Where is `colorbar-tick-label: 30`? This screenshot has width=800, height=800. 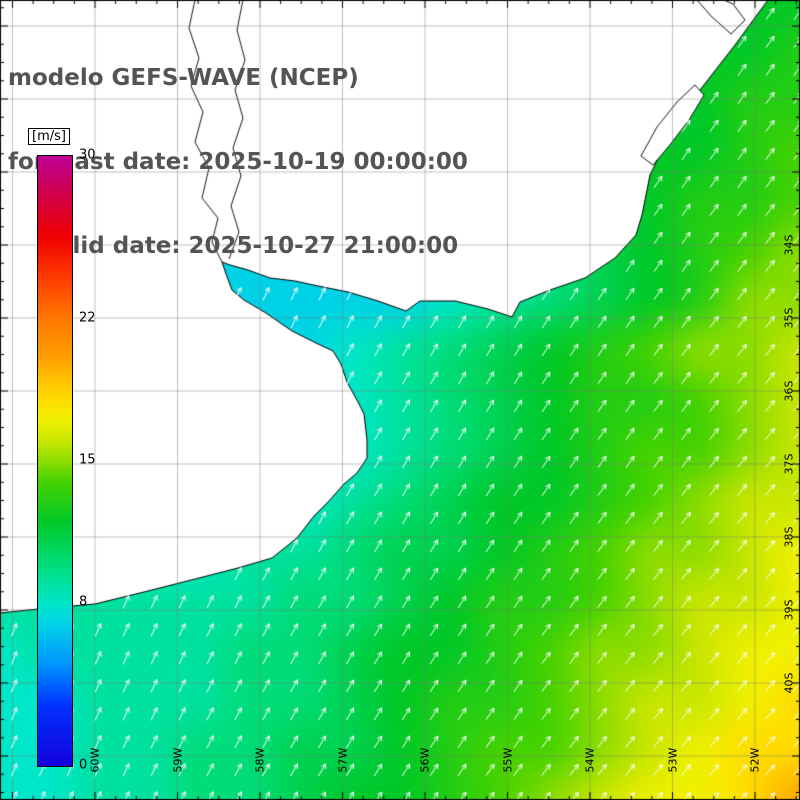
colorbar-tick-label: 30 is located at coordinates (87, 155).